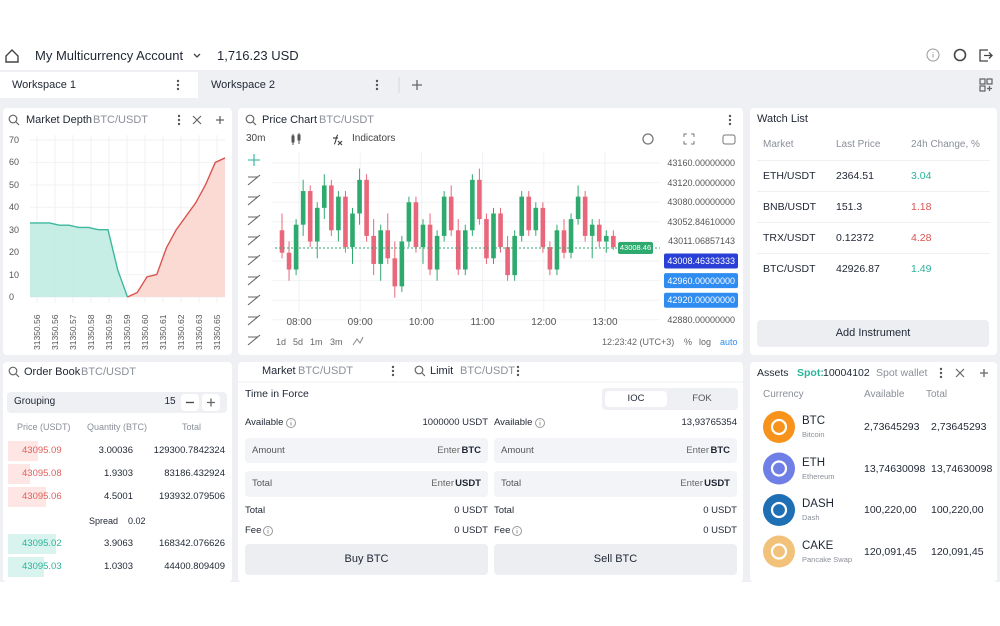 The width and height of the screenshot is (1000, 626). I want to click on home-icon, so click(12, 56).